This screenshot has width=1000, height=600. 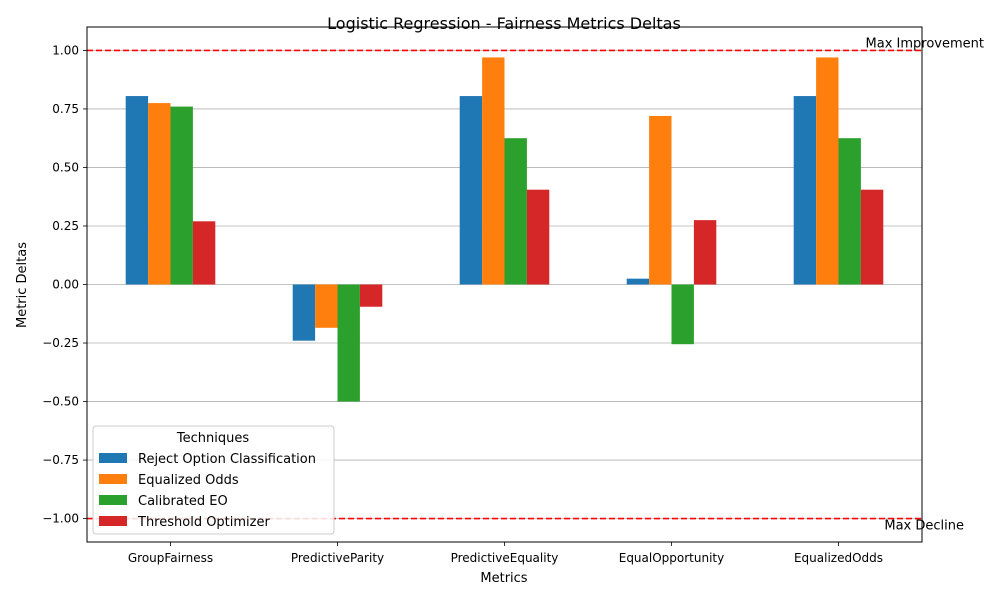 I want to click on x-axis-label: Metrics, so click(x=503, y=578).